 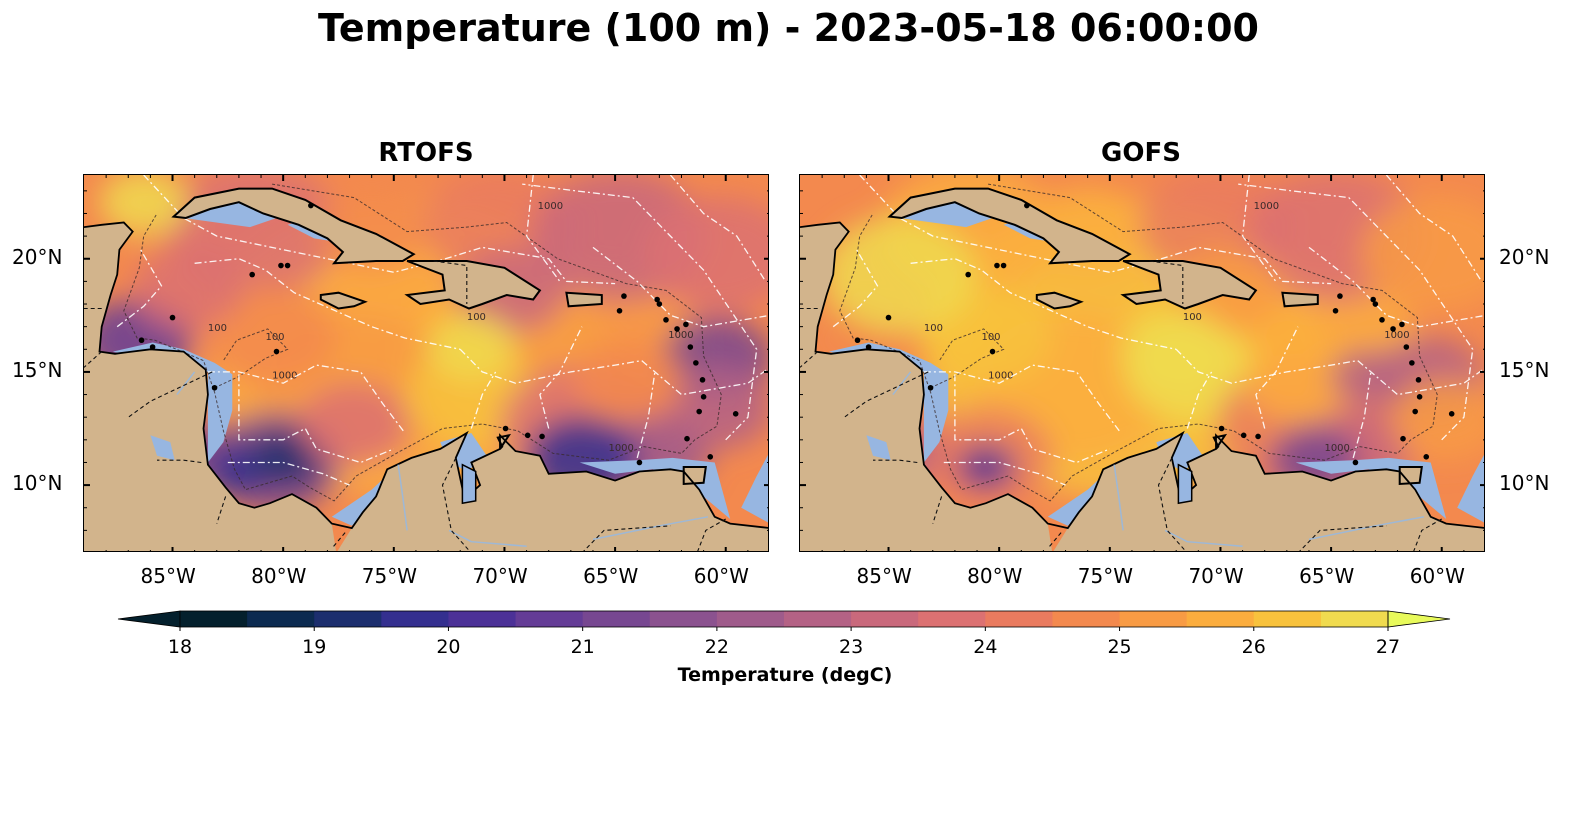 What do you see at coordinates (1105, 576) in the screenshot?
I see `lon-tick-label: 75°W` at bounding box center [1105, 576].